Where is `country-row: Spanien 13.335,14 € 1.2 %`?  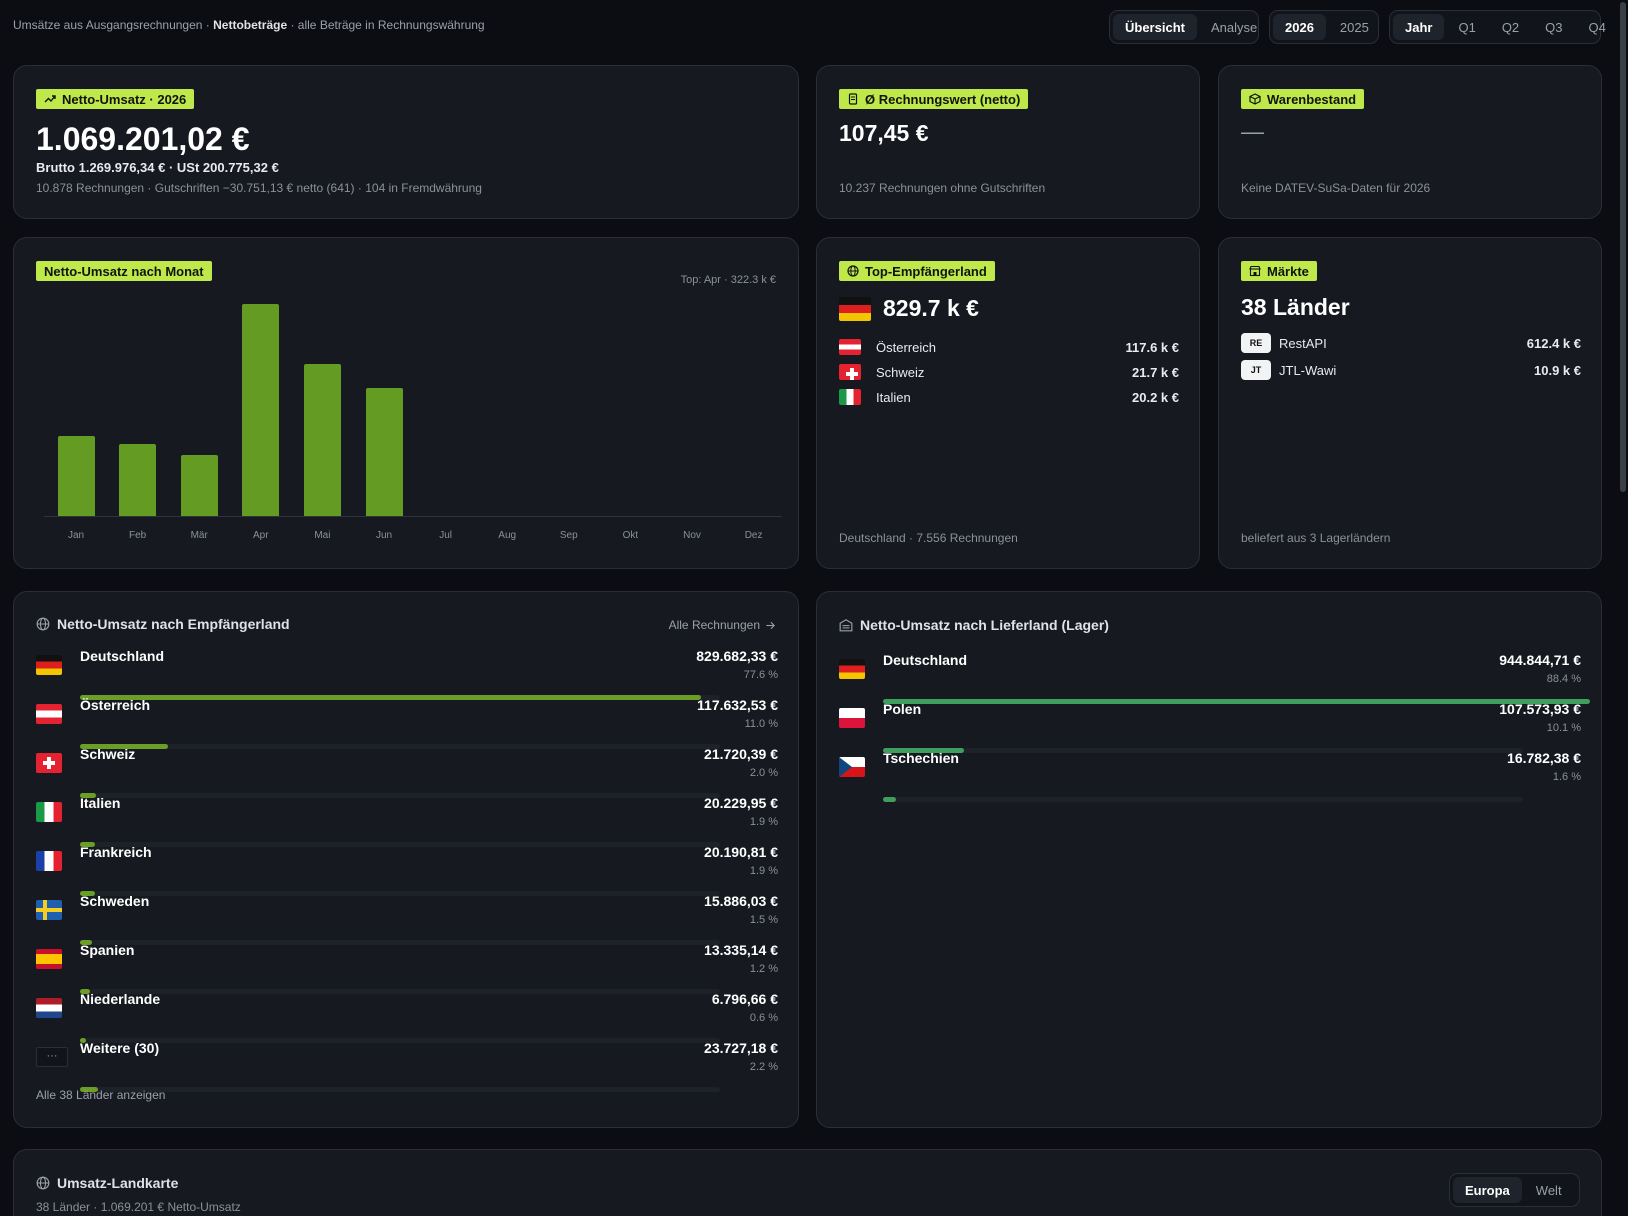
country-row: Spanien 13.335,14 € 1.2 % is located at coordinates (407, 968).